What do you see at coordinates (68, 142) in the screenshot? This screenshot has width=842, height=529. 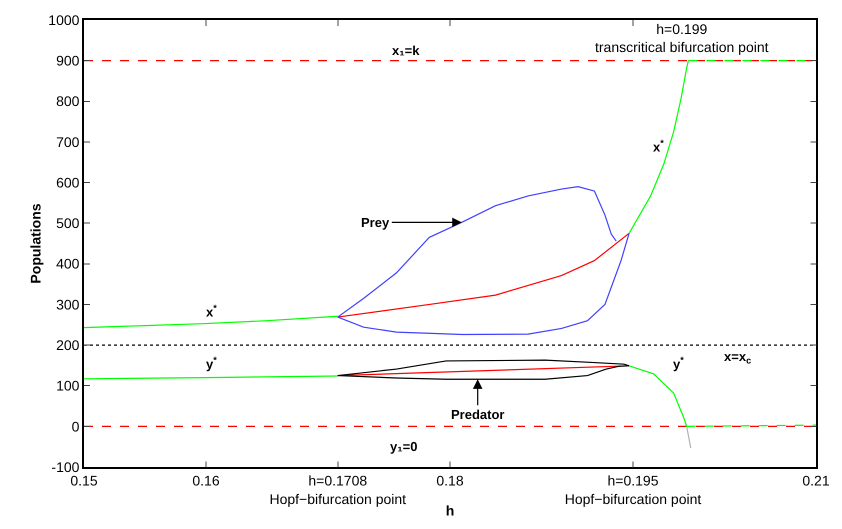 I see `y-tick-label: 700` at bounding box center [68, 142].